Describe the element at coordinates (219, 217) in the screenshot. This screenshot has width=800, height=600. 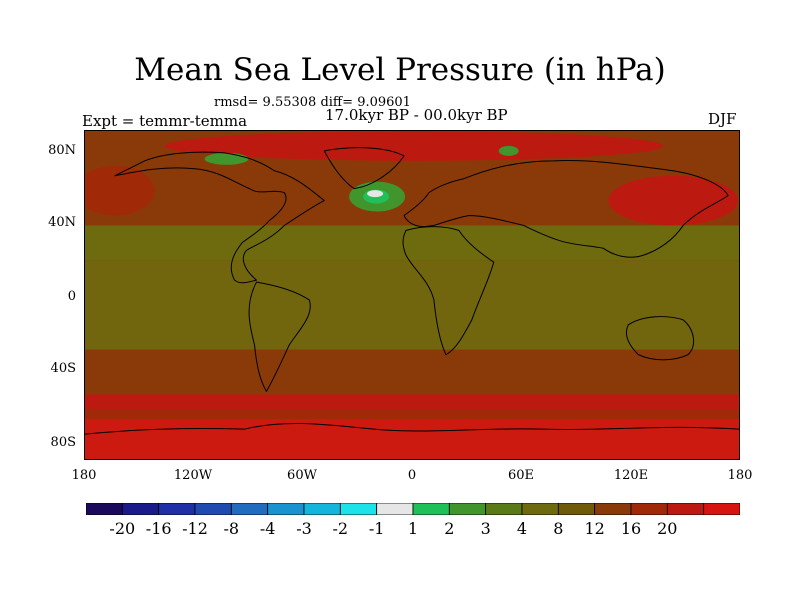
I see `coast-north-america` at that location.